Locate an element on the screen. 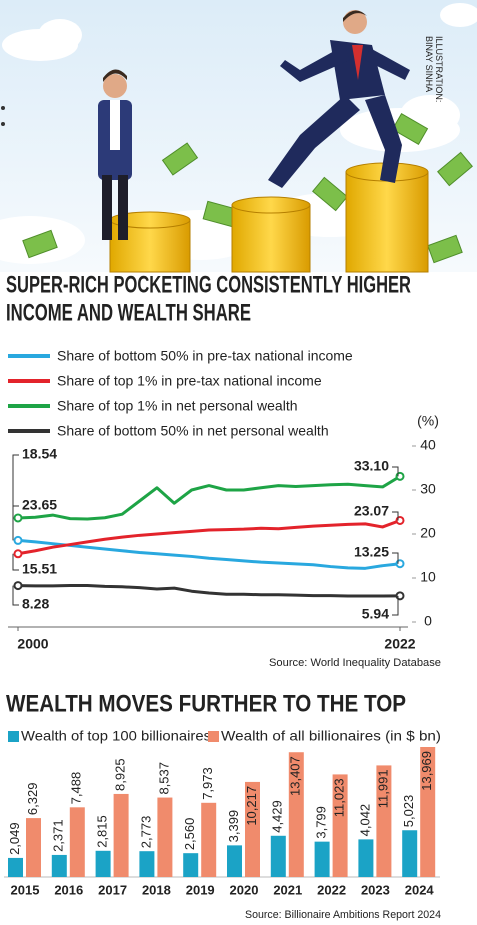  x-tick-label: 2000 is located at coordinates (32, 644).